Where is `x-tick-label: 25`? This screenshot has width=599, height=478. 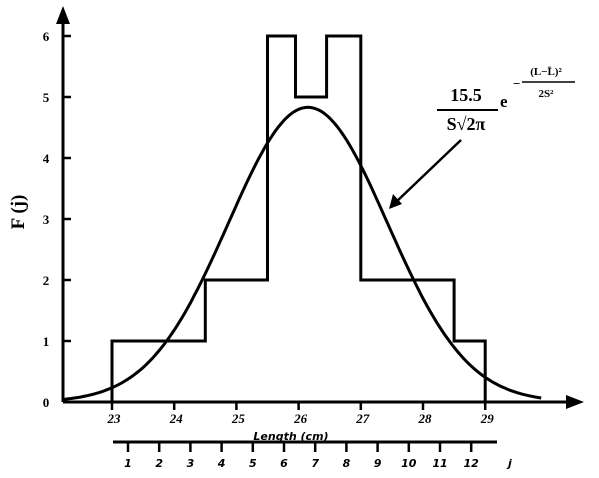
x-tick-label: 25 is located at coordinates (238, 418).